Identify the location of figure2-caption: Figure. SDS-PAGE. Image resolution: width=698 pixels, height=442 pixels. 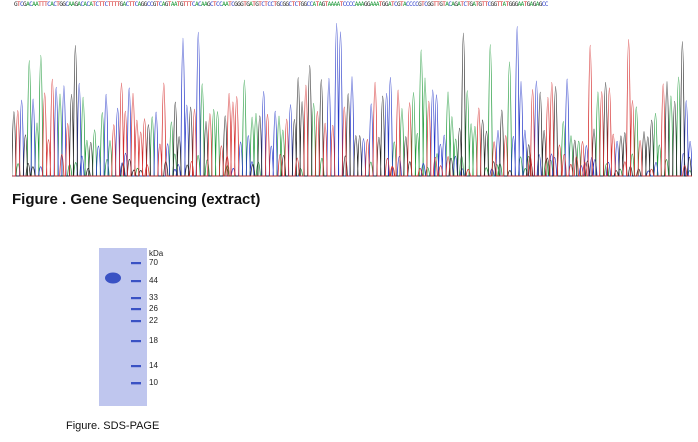
(113, 426).